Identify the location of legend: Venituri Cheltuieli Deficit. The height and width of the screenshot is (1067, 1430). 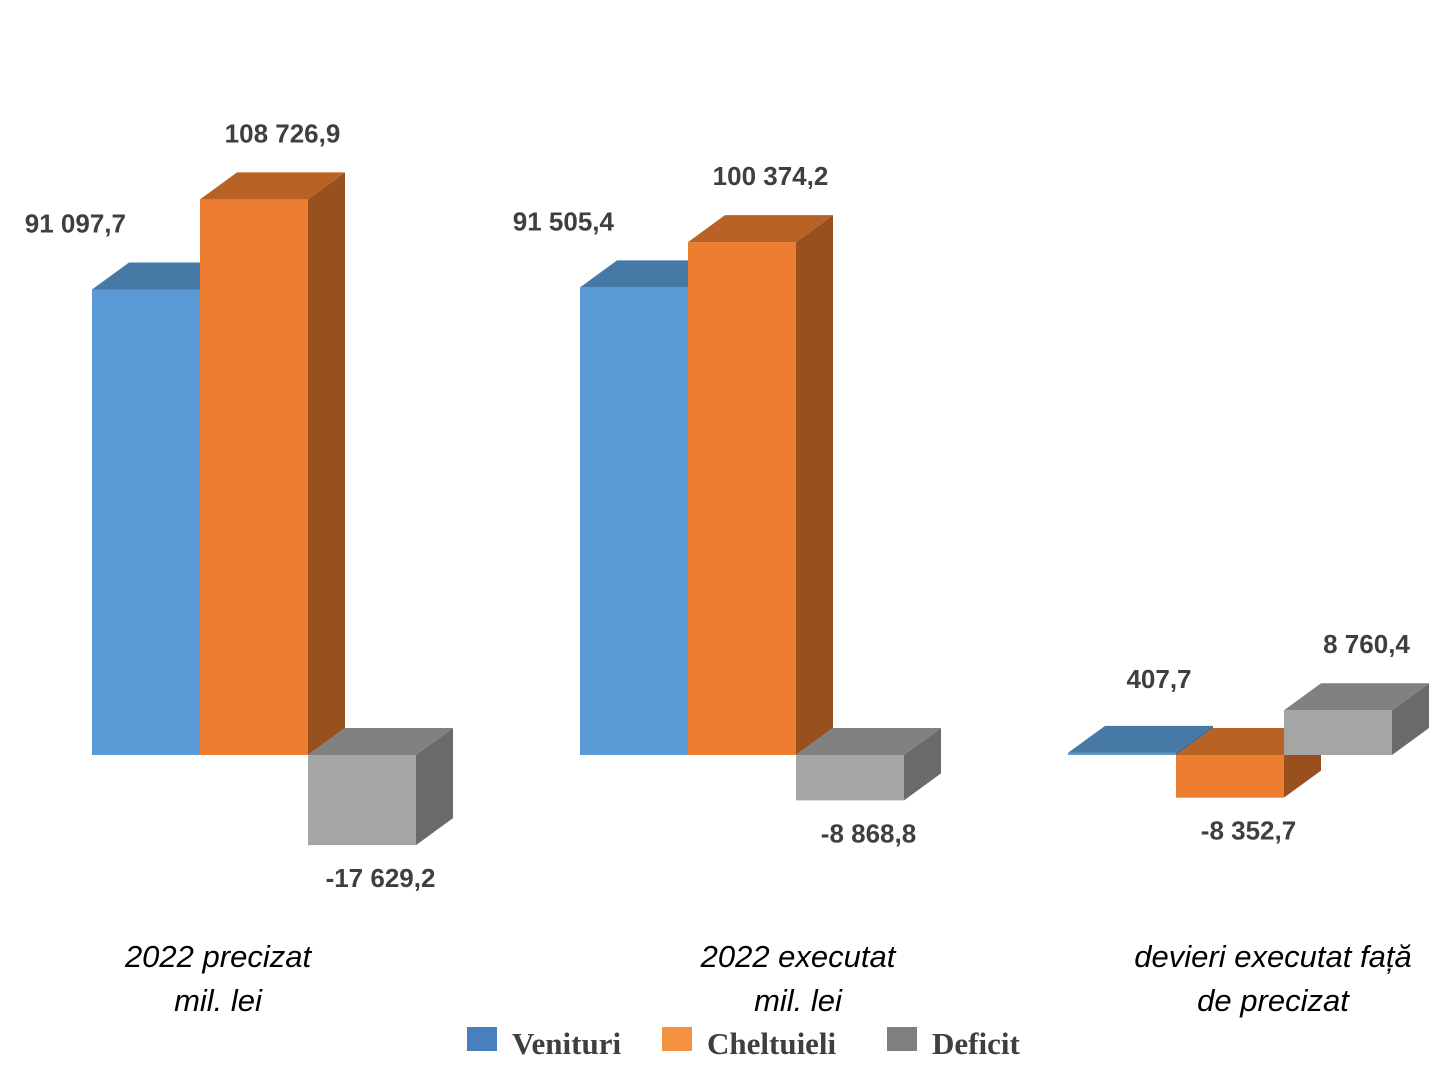
(743, 1043).